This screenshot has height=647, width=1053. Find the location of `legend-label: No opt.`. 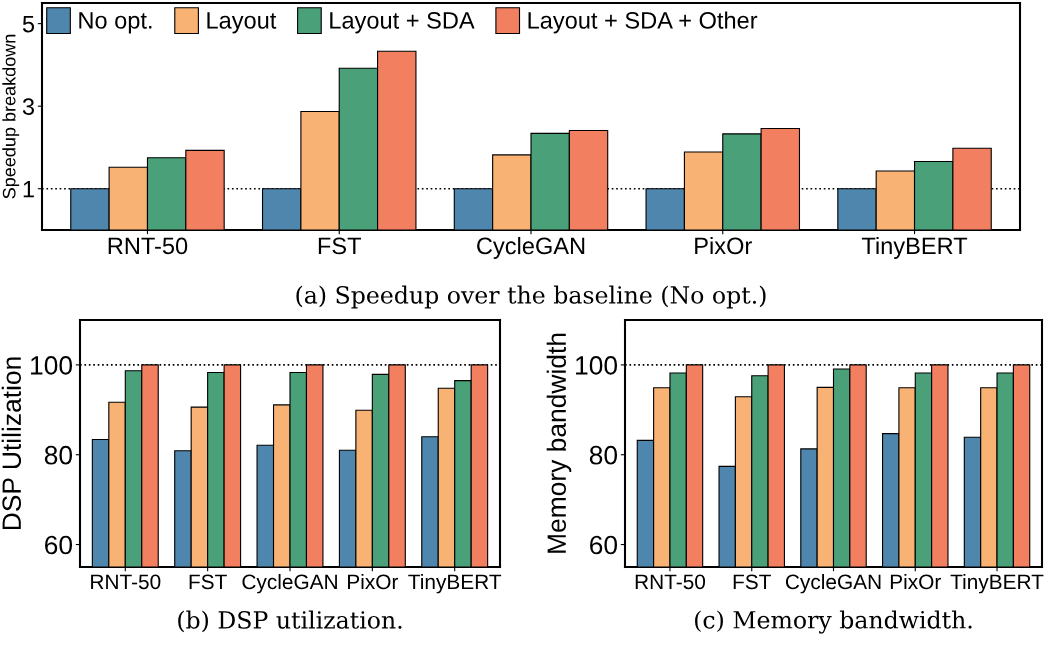

legend-label: No opt. is located at coordinates (115, 23).